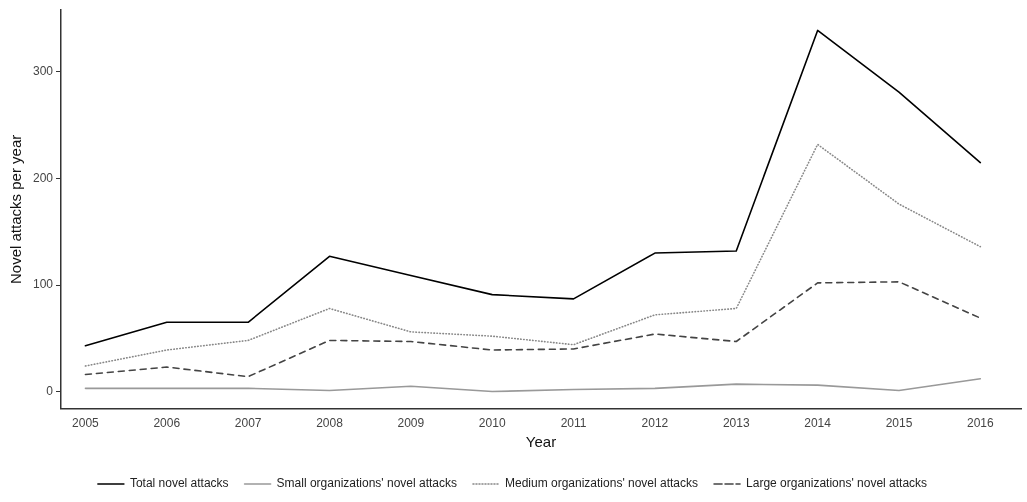 The image size is (1027, 502). Describe the element at coordinates (837, 483) in the screenshot. I see `legend-label: Large organizations' novel attacks` at that location.